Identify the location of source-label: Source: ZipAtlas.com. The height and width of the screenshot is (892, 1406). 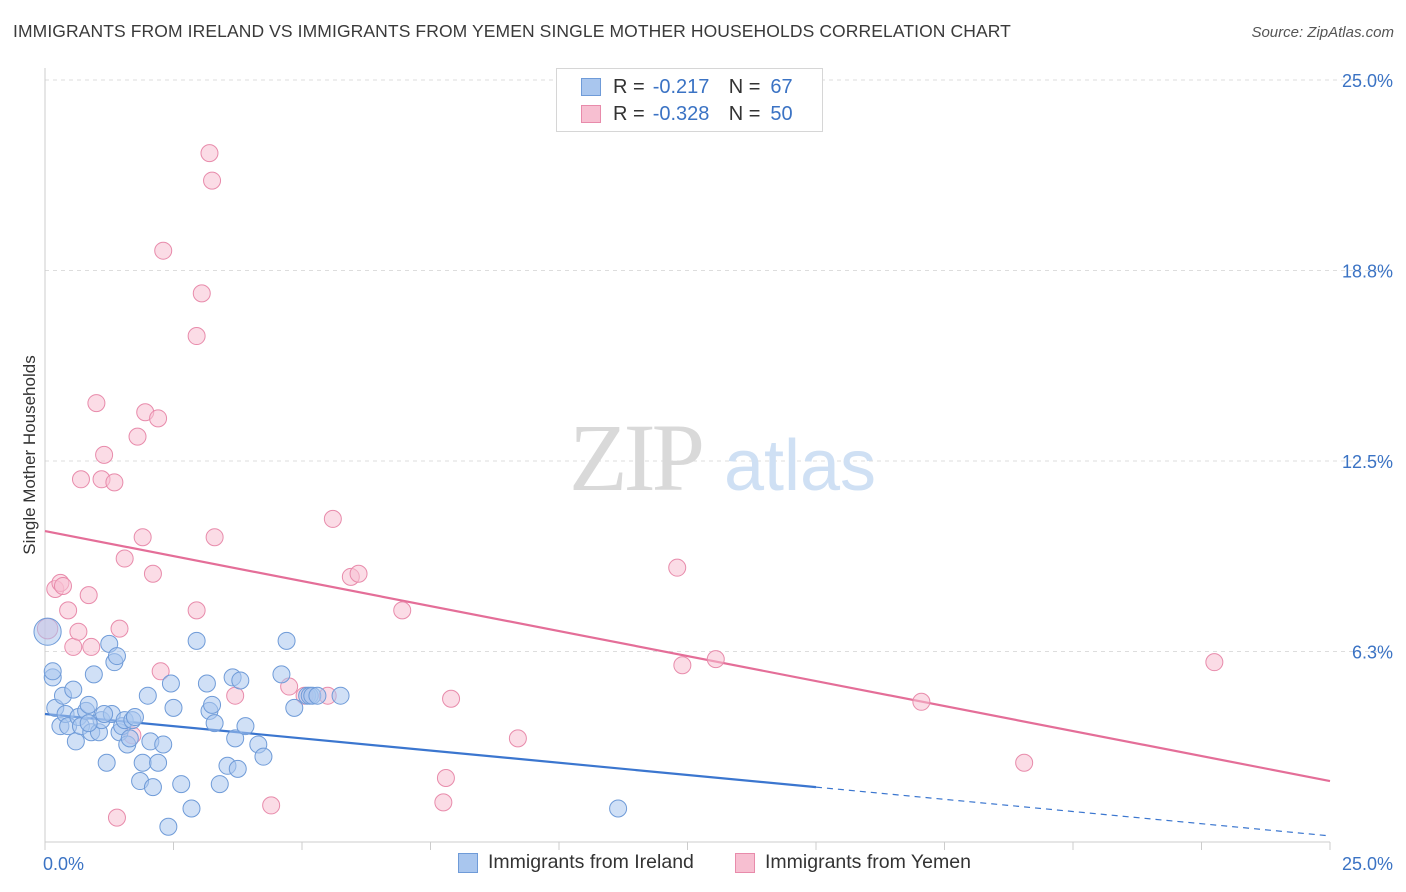
(1322, 32).